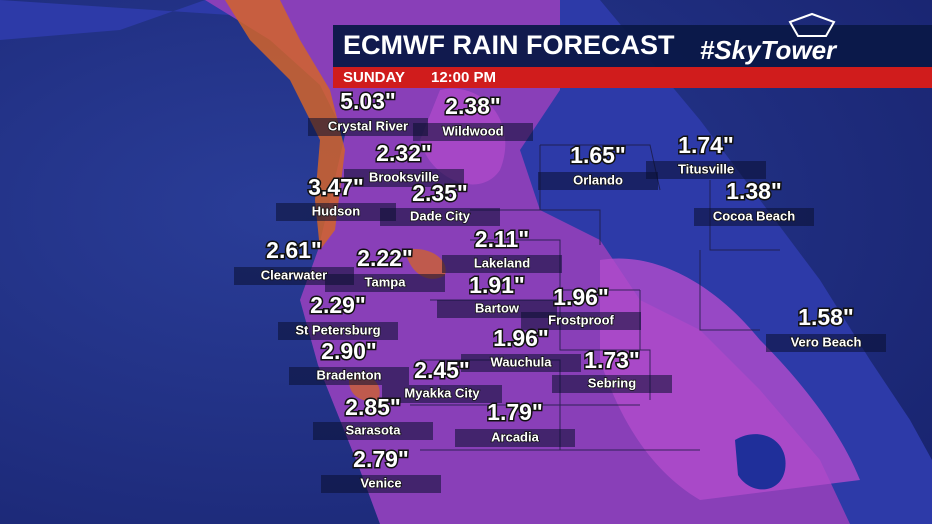 The width and height of the screenshot is (932, 524). I want to click on rain-total: 2.45", so click(442, 370).